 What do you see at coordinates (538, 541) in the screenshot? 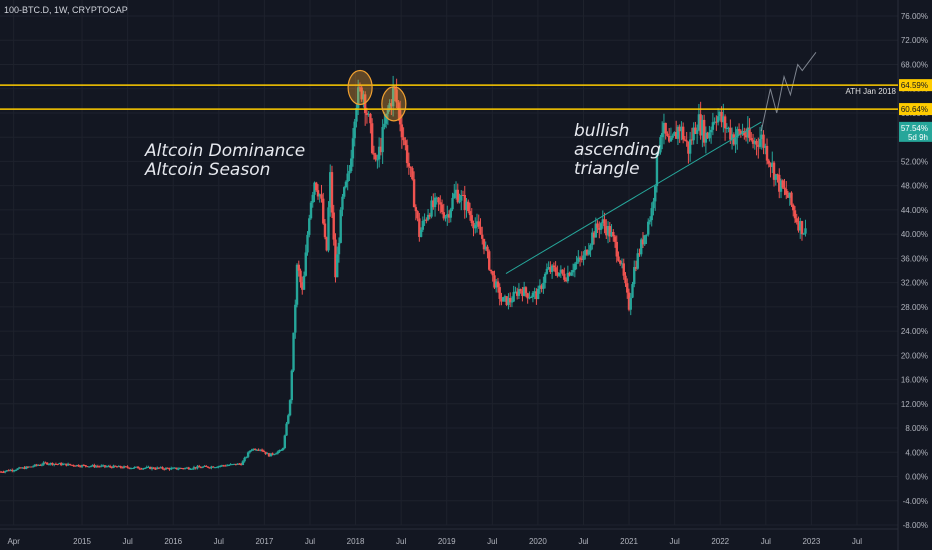
I see `x-tick-label: 2020` at bounding box center [538, 541].